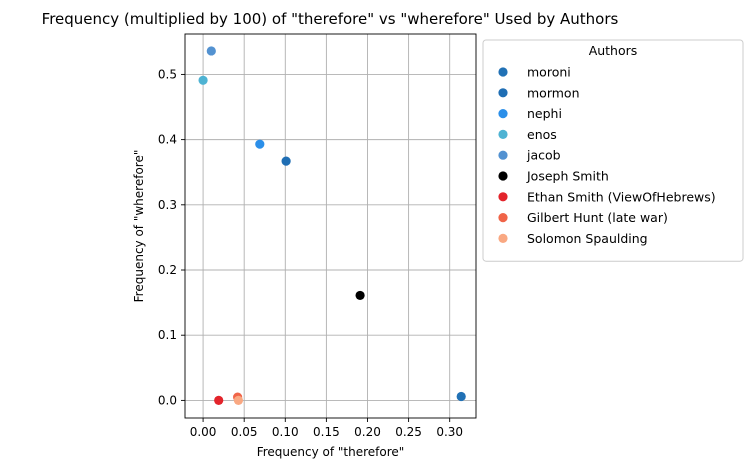  I want to click on legend-title: Authors, so click(613, 50).